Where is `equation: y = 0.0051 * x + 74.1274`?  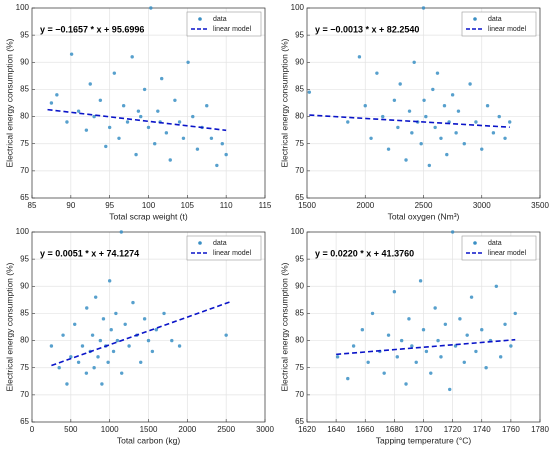 equation: y = 0.0051 * x + 74.1274 is located at coordinates (89, 253).